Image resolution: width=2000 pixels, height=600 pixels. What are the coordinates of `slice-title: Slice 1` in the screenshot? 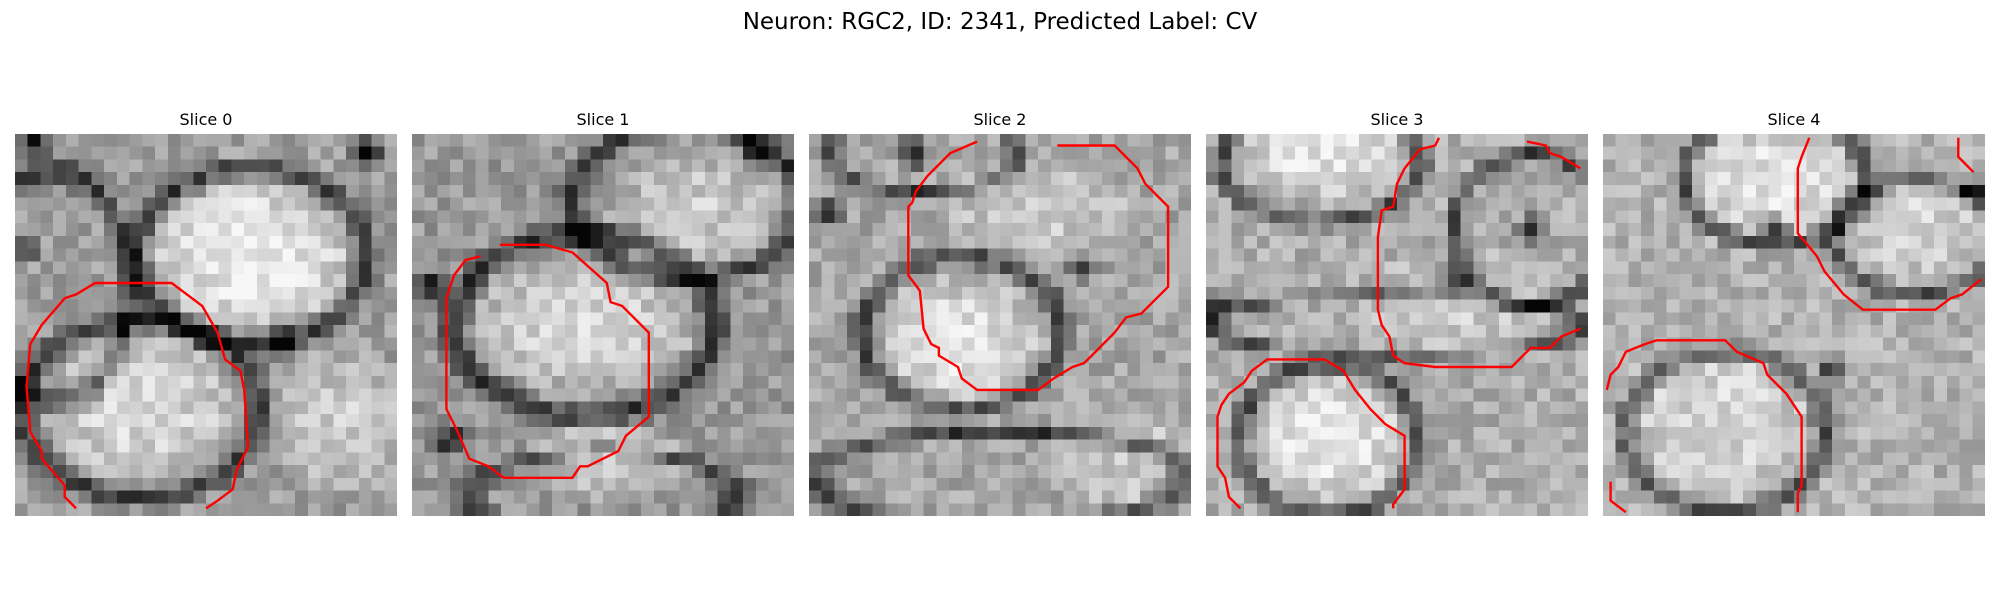 It's located at (603, 119).